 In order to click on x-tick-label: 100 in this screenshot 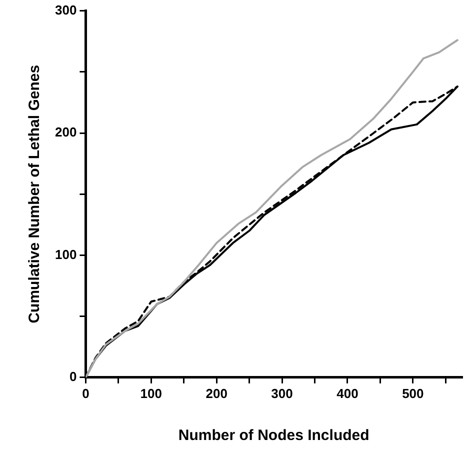, I will do `click(151, 393)`.